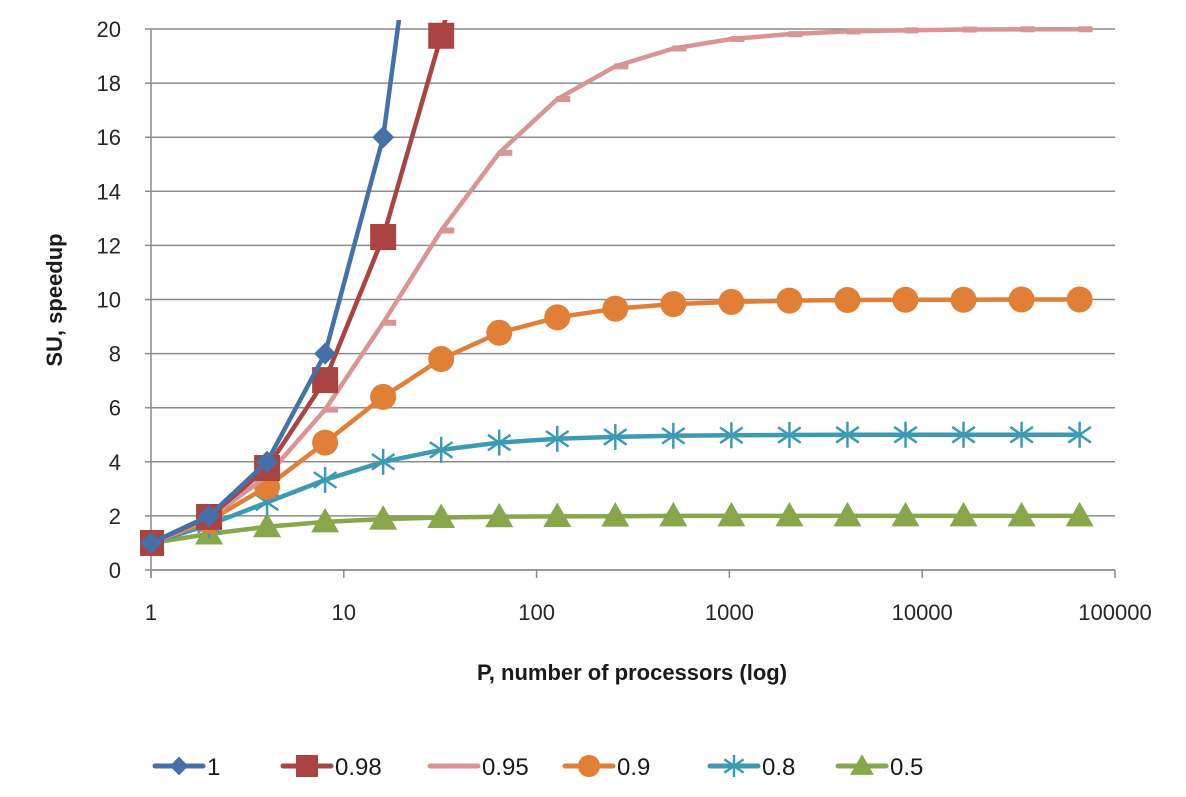 The width and height of the screenshot is (1186, 797). What do you see at coordinates (109, 191) in the screenshot?
I see `y-tick-label: 14` at bounding box center [109, 191].